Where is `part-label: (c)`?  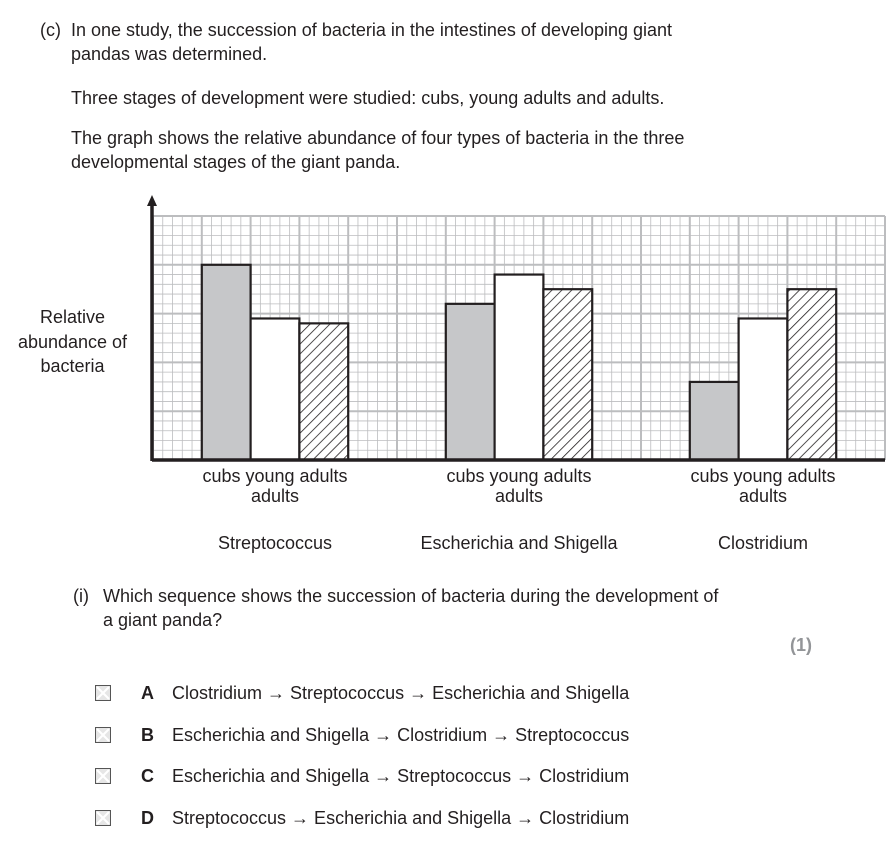 part-label: (c) is located at coordinates (50, 30).